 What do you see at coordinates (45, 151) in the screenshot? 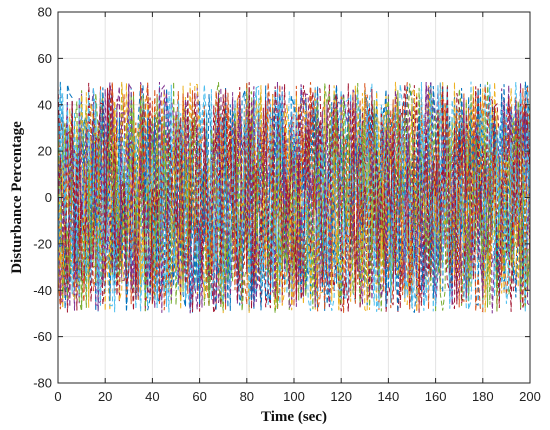
I see `y-tick-label: 20` at bounding box center [45, 151].